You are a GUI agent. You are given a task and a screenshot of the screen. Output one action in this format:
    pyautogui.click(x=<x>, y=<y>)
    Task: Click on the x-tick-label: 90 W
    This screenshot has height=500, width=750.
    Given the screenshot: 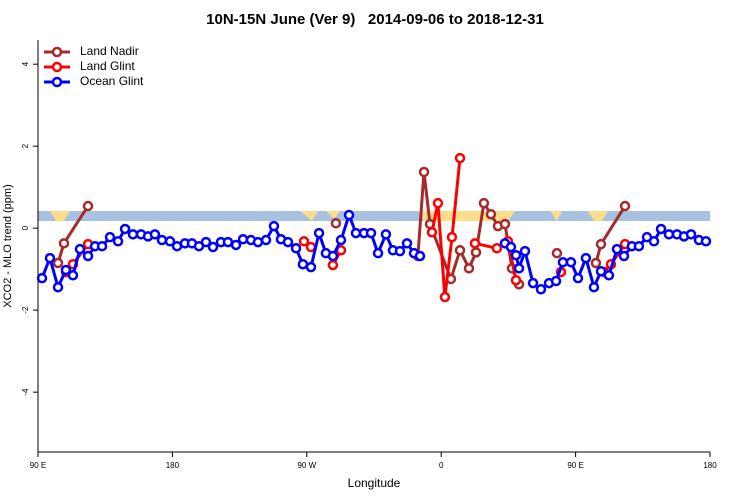 What is the action you would take?
    pyautogui.click(x=306, y=465)
    